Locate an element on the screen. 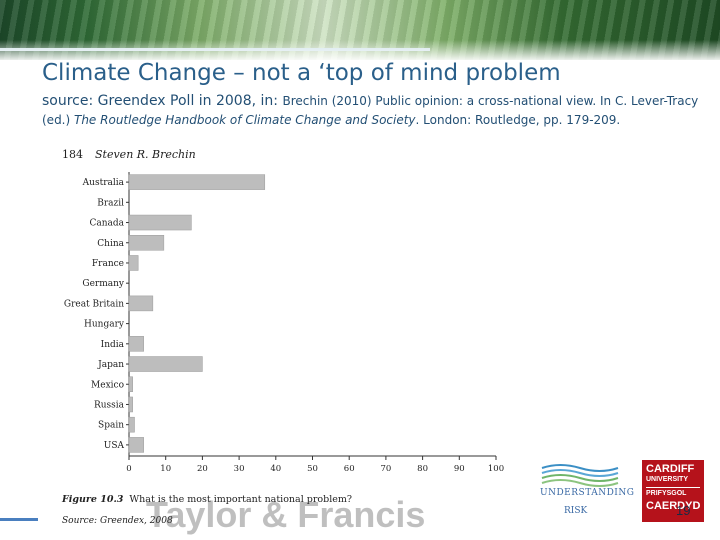 The image size is (720, 540). x-tick-label: 0 is located at coordinates (128, 469).